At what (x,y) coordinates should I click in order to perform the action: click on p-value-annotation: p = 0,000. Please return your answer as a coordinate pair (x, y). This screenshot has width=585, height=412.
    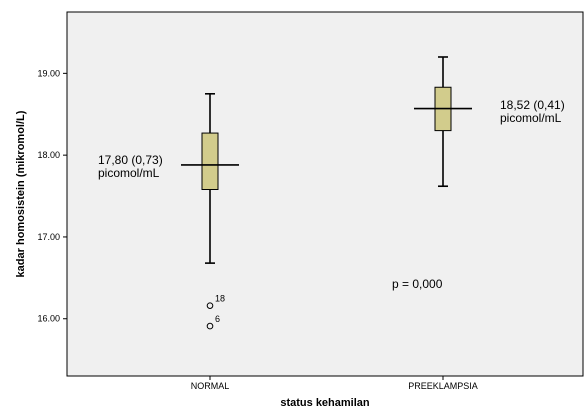
    Looking at the image, I should click on (417, 284).